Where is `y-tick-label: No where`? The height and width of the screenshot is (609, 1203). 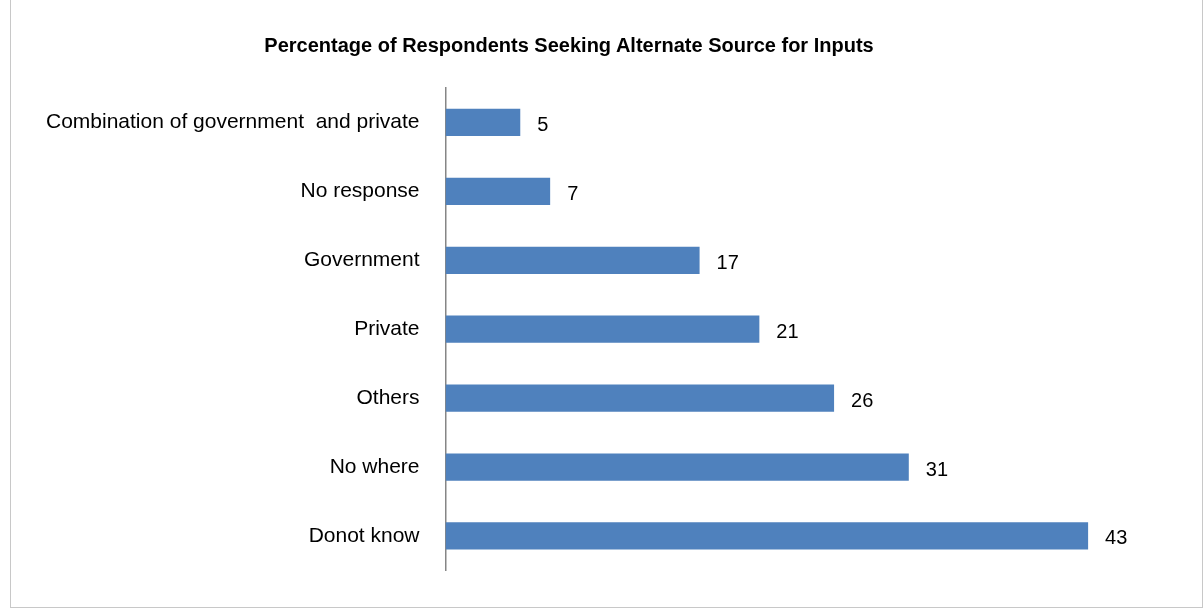 y-tick-label: No where is located at coordinates (374, 465).